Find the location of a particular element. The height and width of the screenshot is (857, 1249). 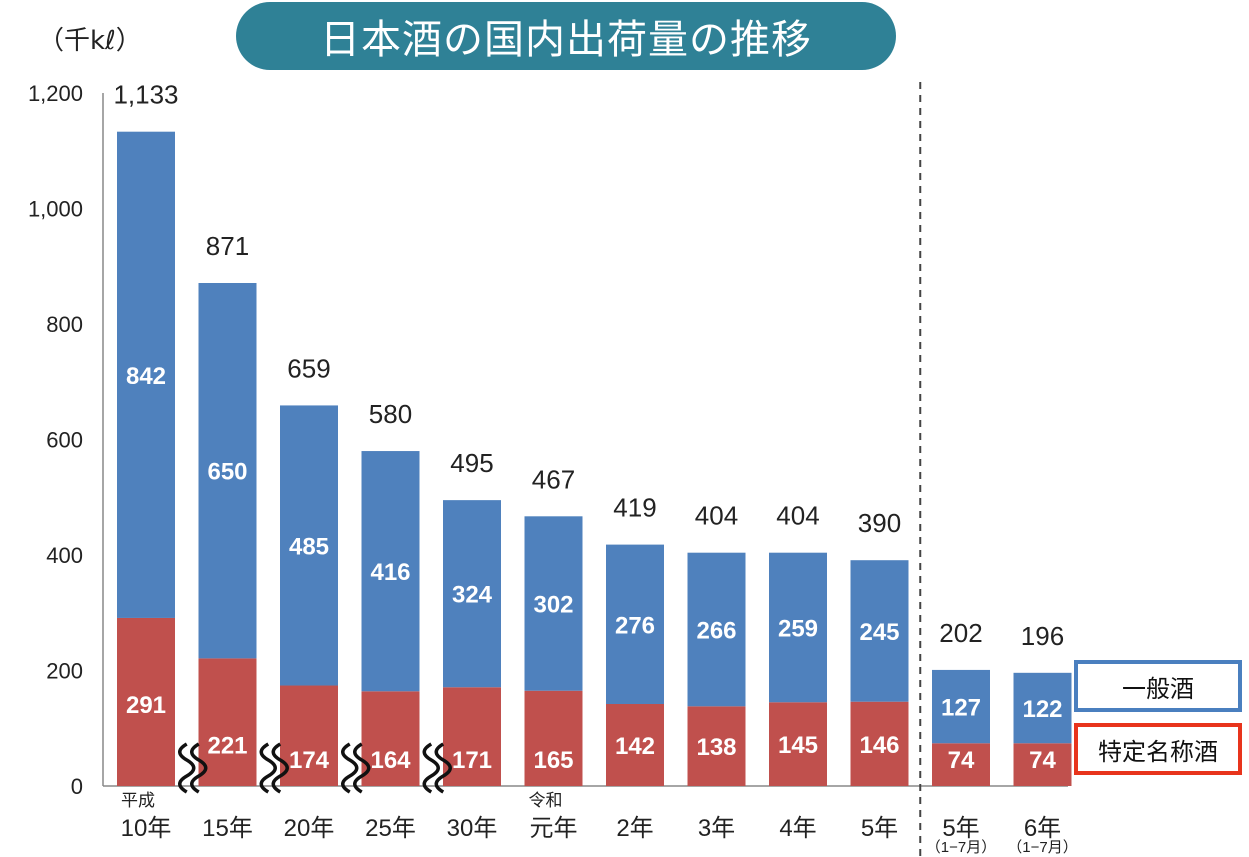

bar-value-label-special: 146 is located at coordinates (879, 745).